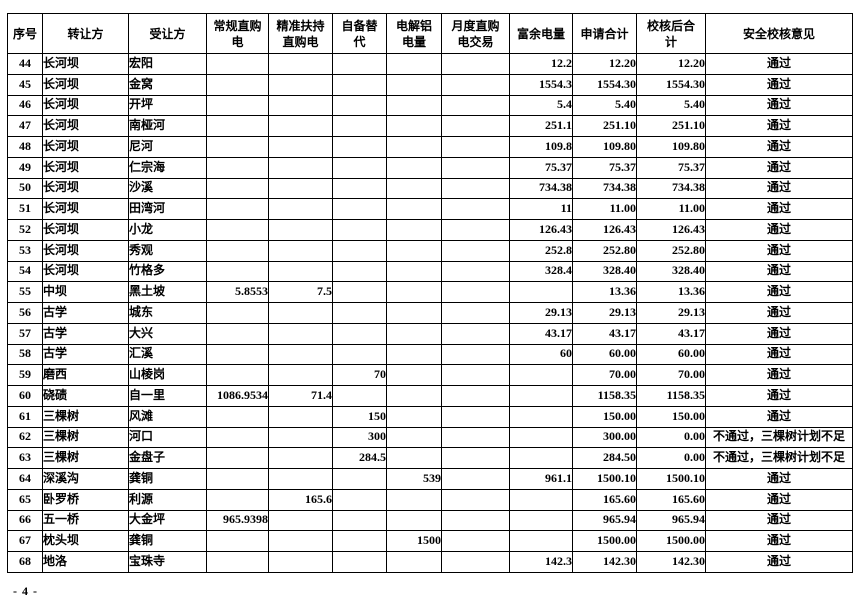  What do you see at coordinates (430, 479) in the screenshot?
I see `table-row: 64 深溪沟 龚铜 539 961.1 1500.10 1500.10 通过` at bounding box center [430, 479].